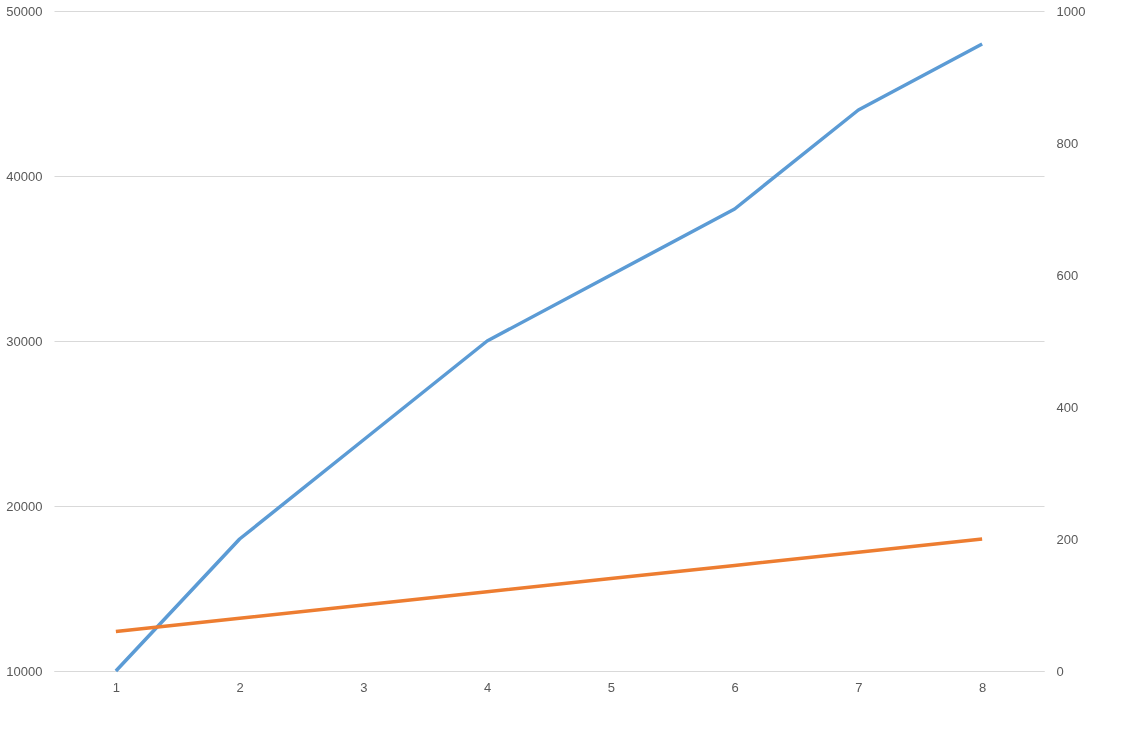  Describe the element at coordinates (240, 687) in the screenshot. I see `x-tick-label: 2` at that location.